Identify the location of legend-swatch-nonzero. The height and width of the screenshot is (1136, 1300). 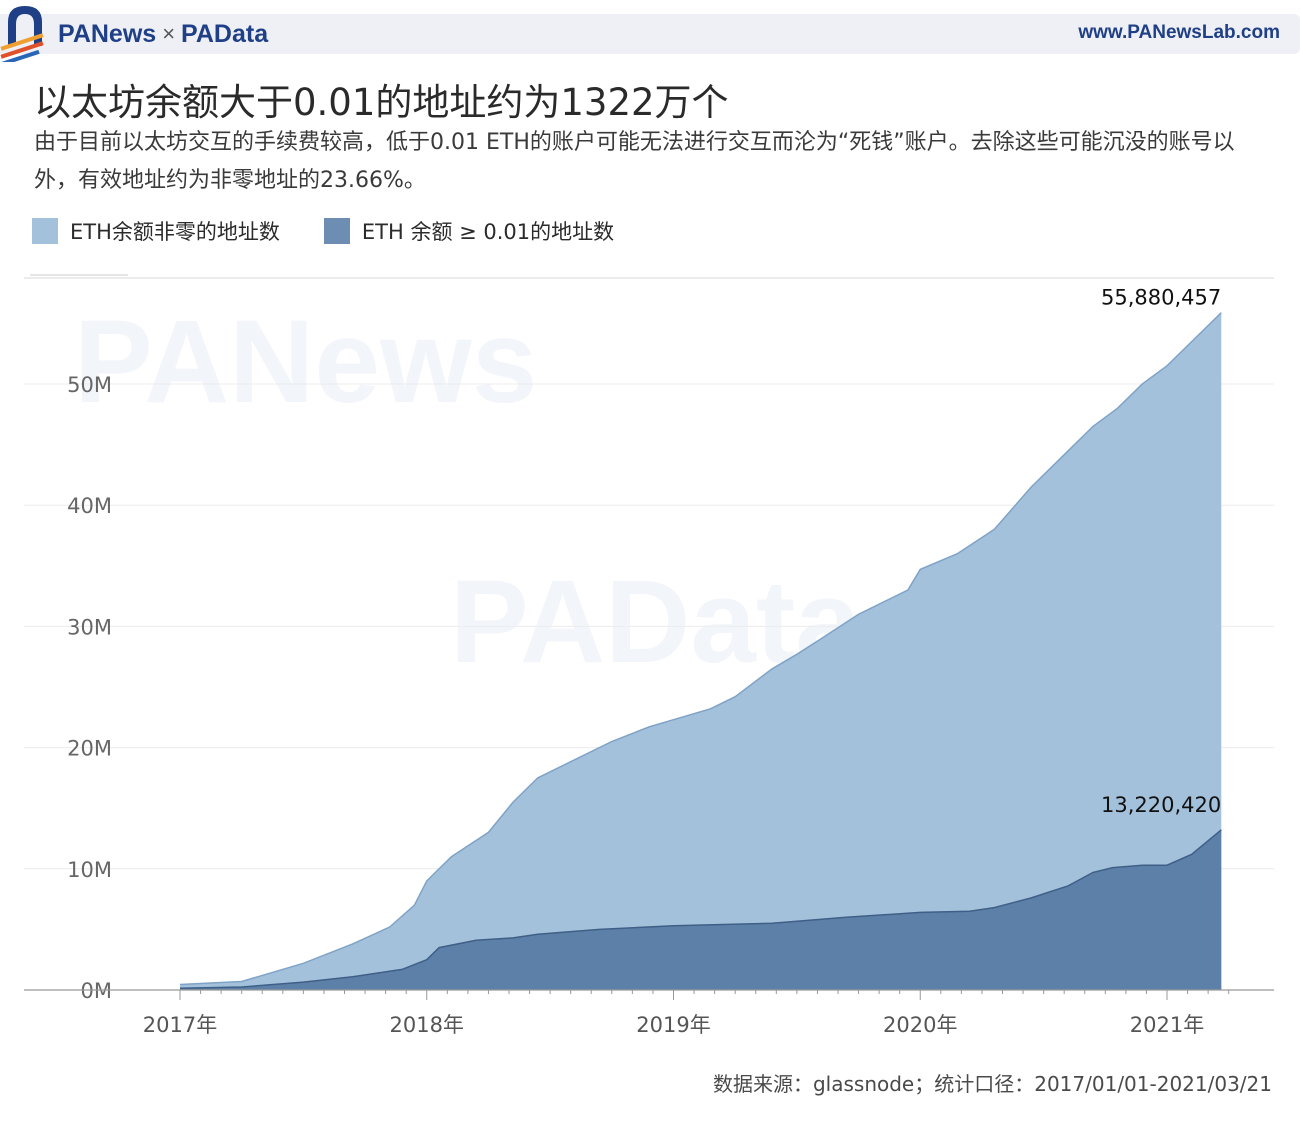
(45, 231).